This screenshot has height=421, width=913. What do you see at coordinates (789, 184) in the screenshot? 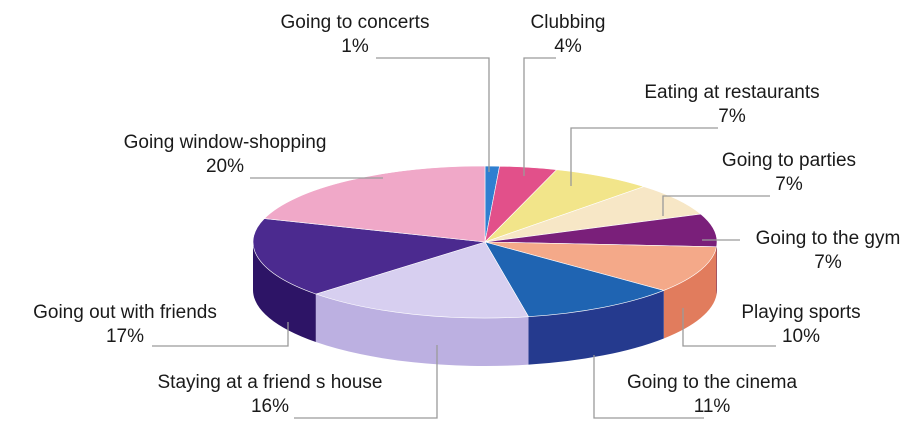
I see `slice-value-going-to-parties: 7%` at bounding box center [789, 184].